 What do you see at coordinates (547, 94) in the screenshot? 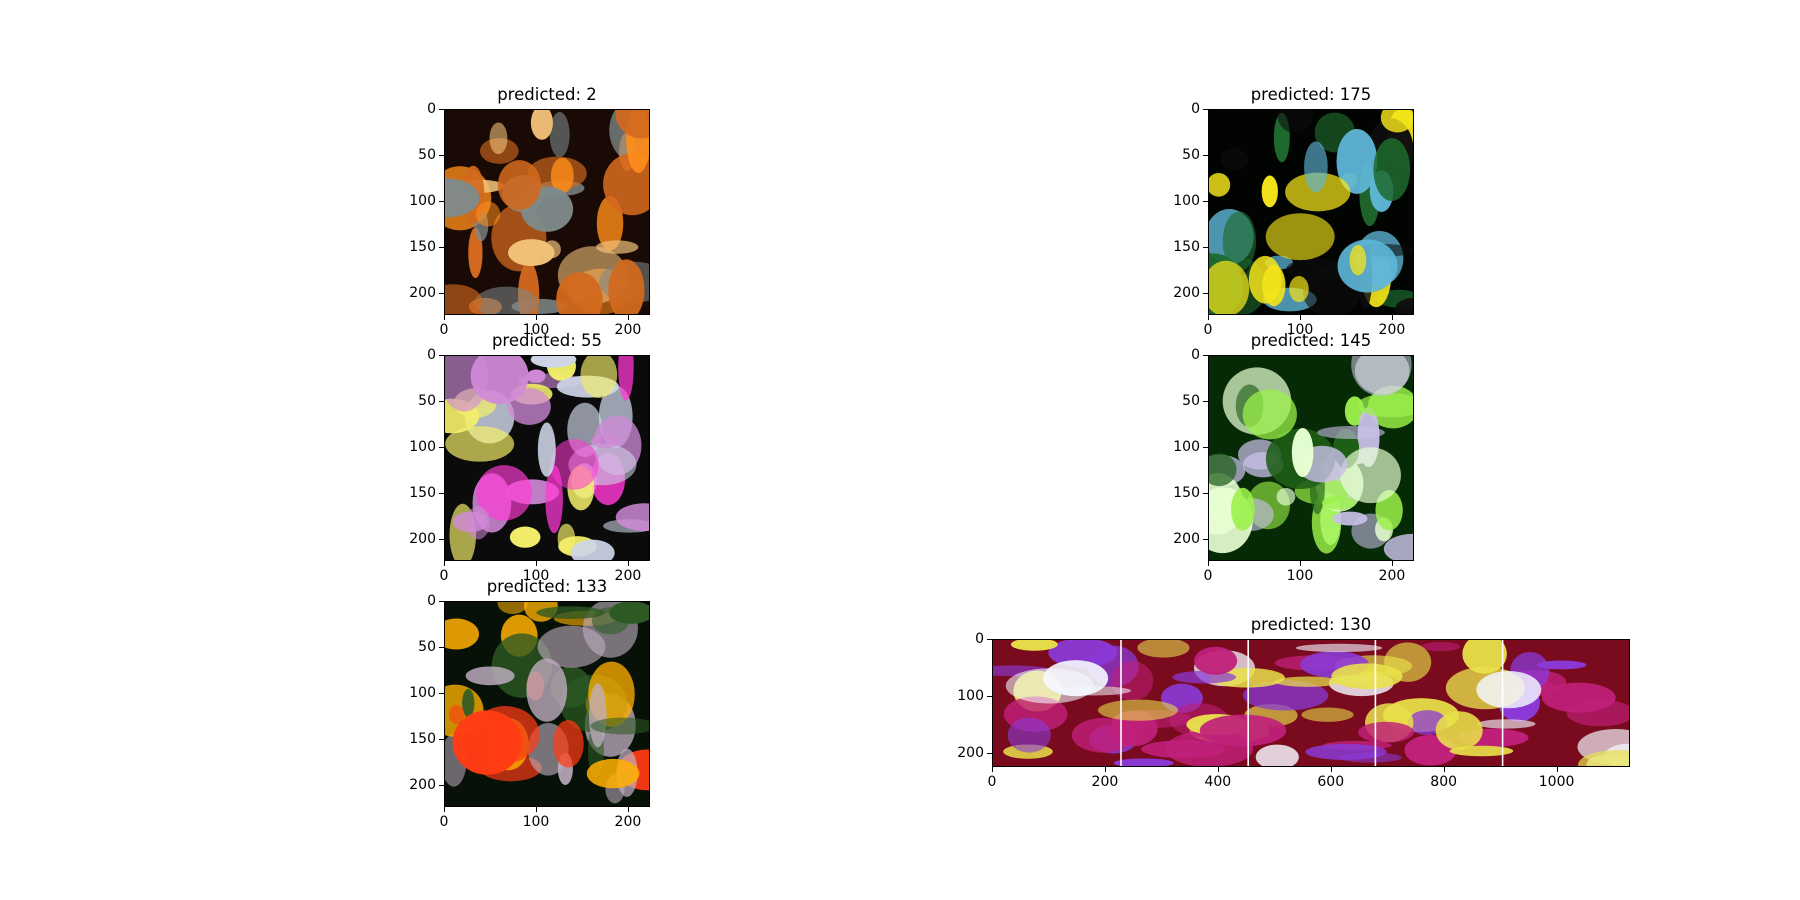
I see `subplot-title: predicted: 2` at bounding box center [547, 94].